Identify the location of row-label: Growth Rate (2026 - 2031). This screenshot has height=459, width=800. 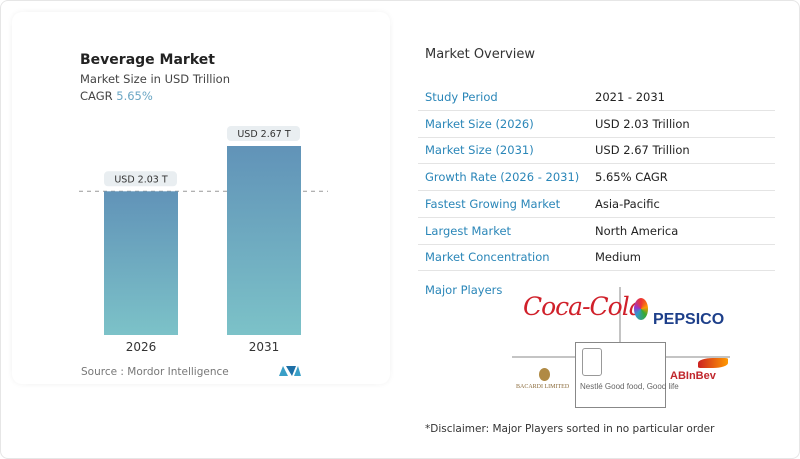
(502, 177).